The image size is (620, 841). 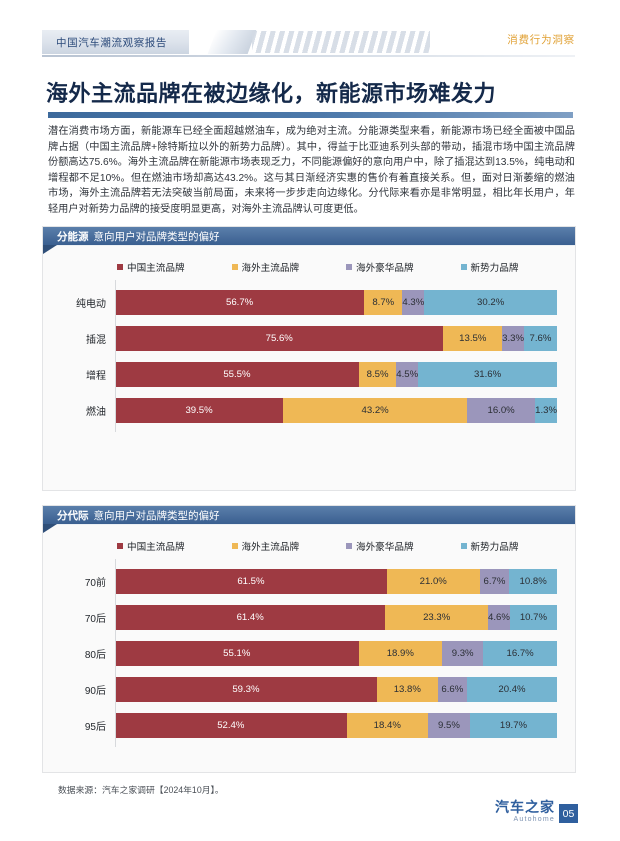 I want to click on bar-segment: 52.4%, so click(x=231, y=725).